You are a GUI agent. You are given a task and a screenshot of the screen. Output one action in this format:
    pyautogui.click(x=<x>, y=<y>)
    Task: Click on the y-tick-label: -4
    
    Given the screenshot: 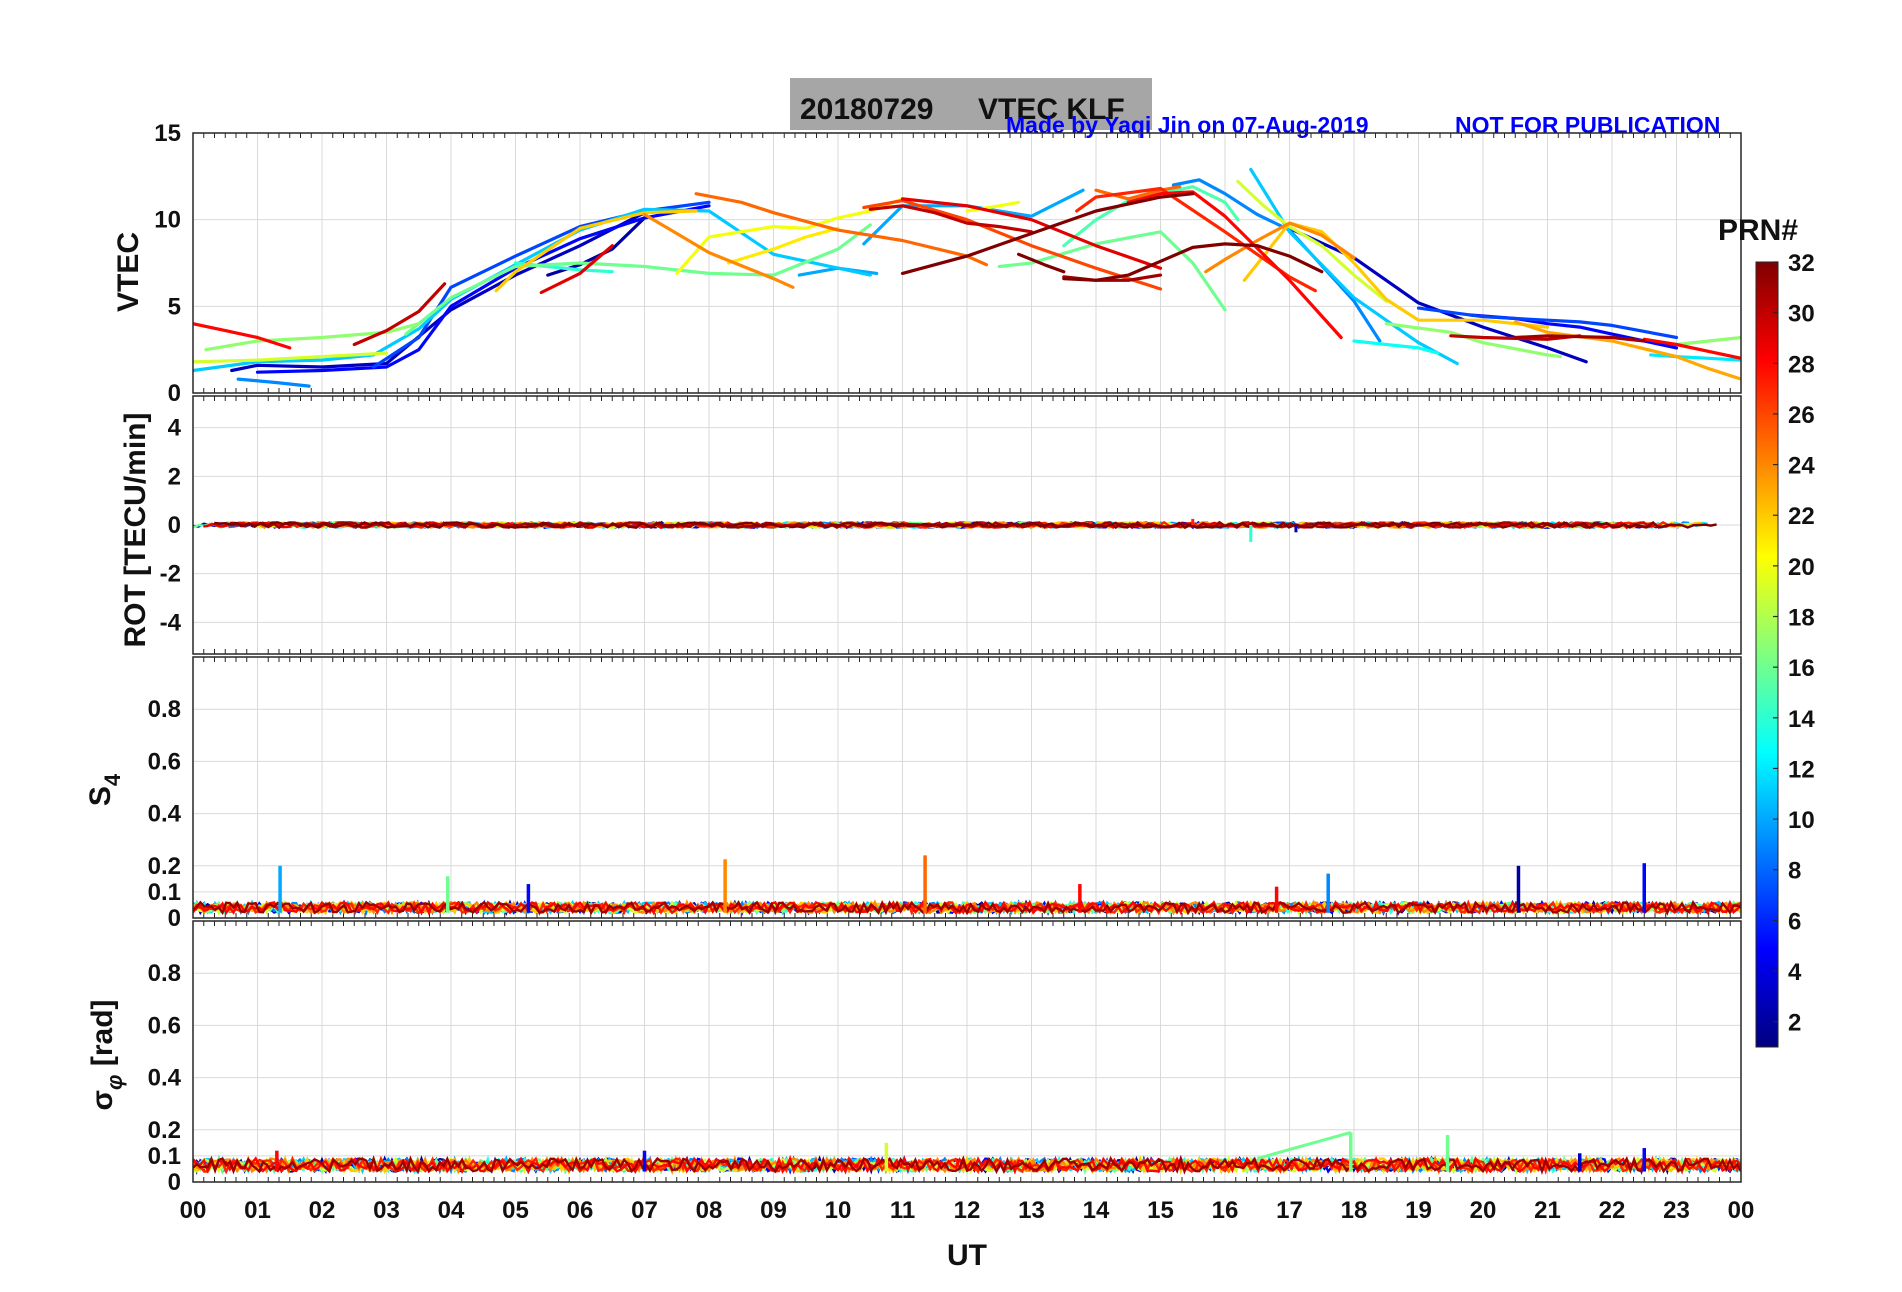 What is the action you would take?
    pyautogui.click(x=171, y=622)
    